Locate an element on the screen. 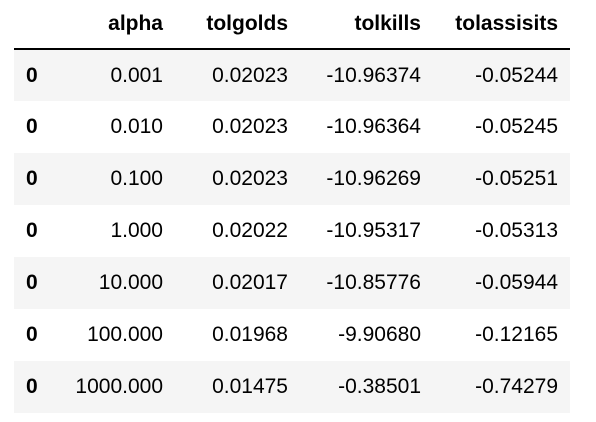 This screenshot has width=596, height=422. cell-tolgolds: 0.02022 is located at coordinates (250, 230).